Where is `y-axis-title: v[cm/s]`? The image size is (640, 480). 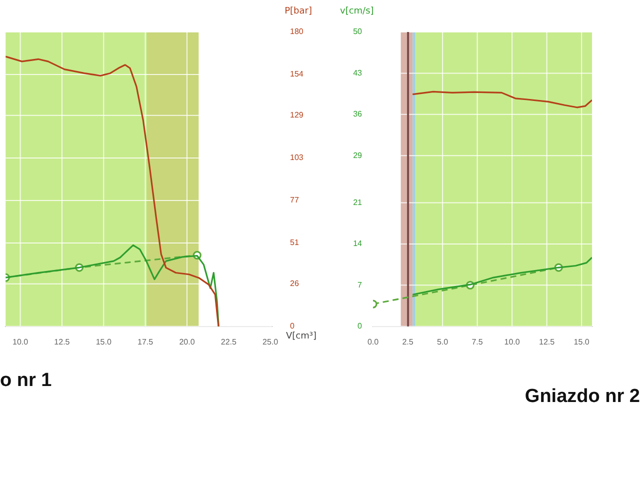 y-axis-title: v[cm/s] is located at coordinates (357, 11).